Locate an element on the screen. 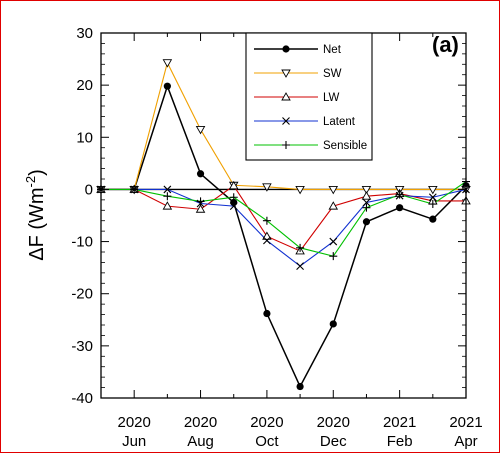  x-tick-label-month: Feb is located at coordinates (400, 441).